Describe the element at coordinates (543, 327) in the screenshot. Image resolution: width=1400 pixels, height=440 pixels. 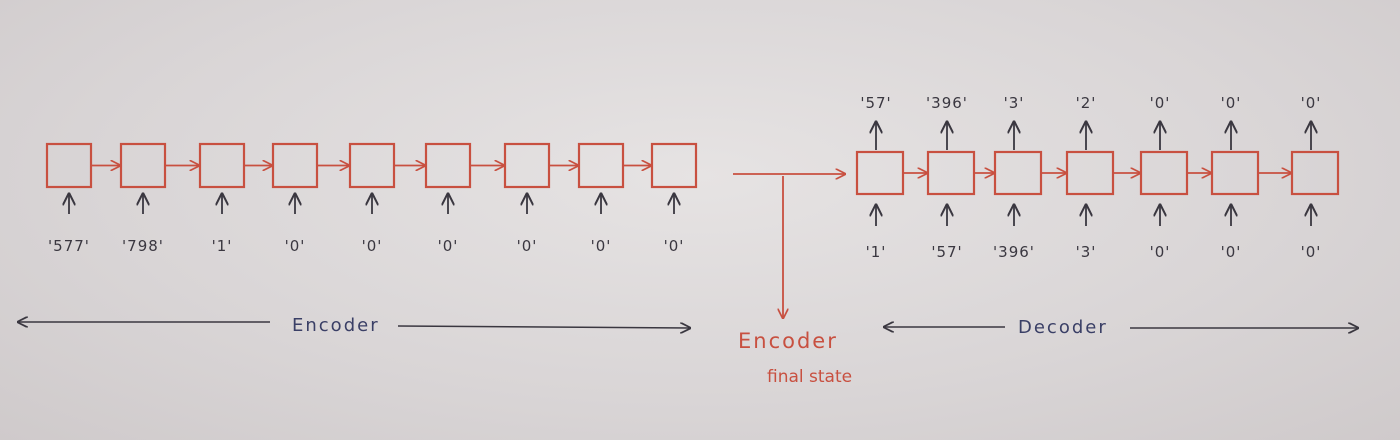
I see `encoder-span-right-arrow` at that location.